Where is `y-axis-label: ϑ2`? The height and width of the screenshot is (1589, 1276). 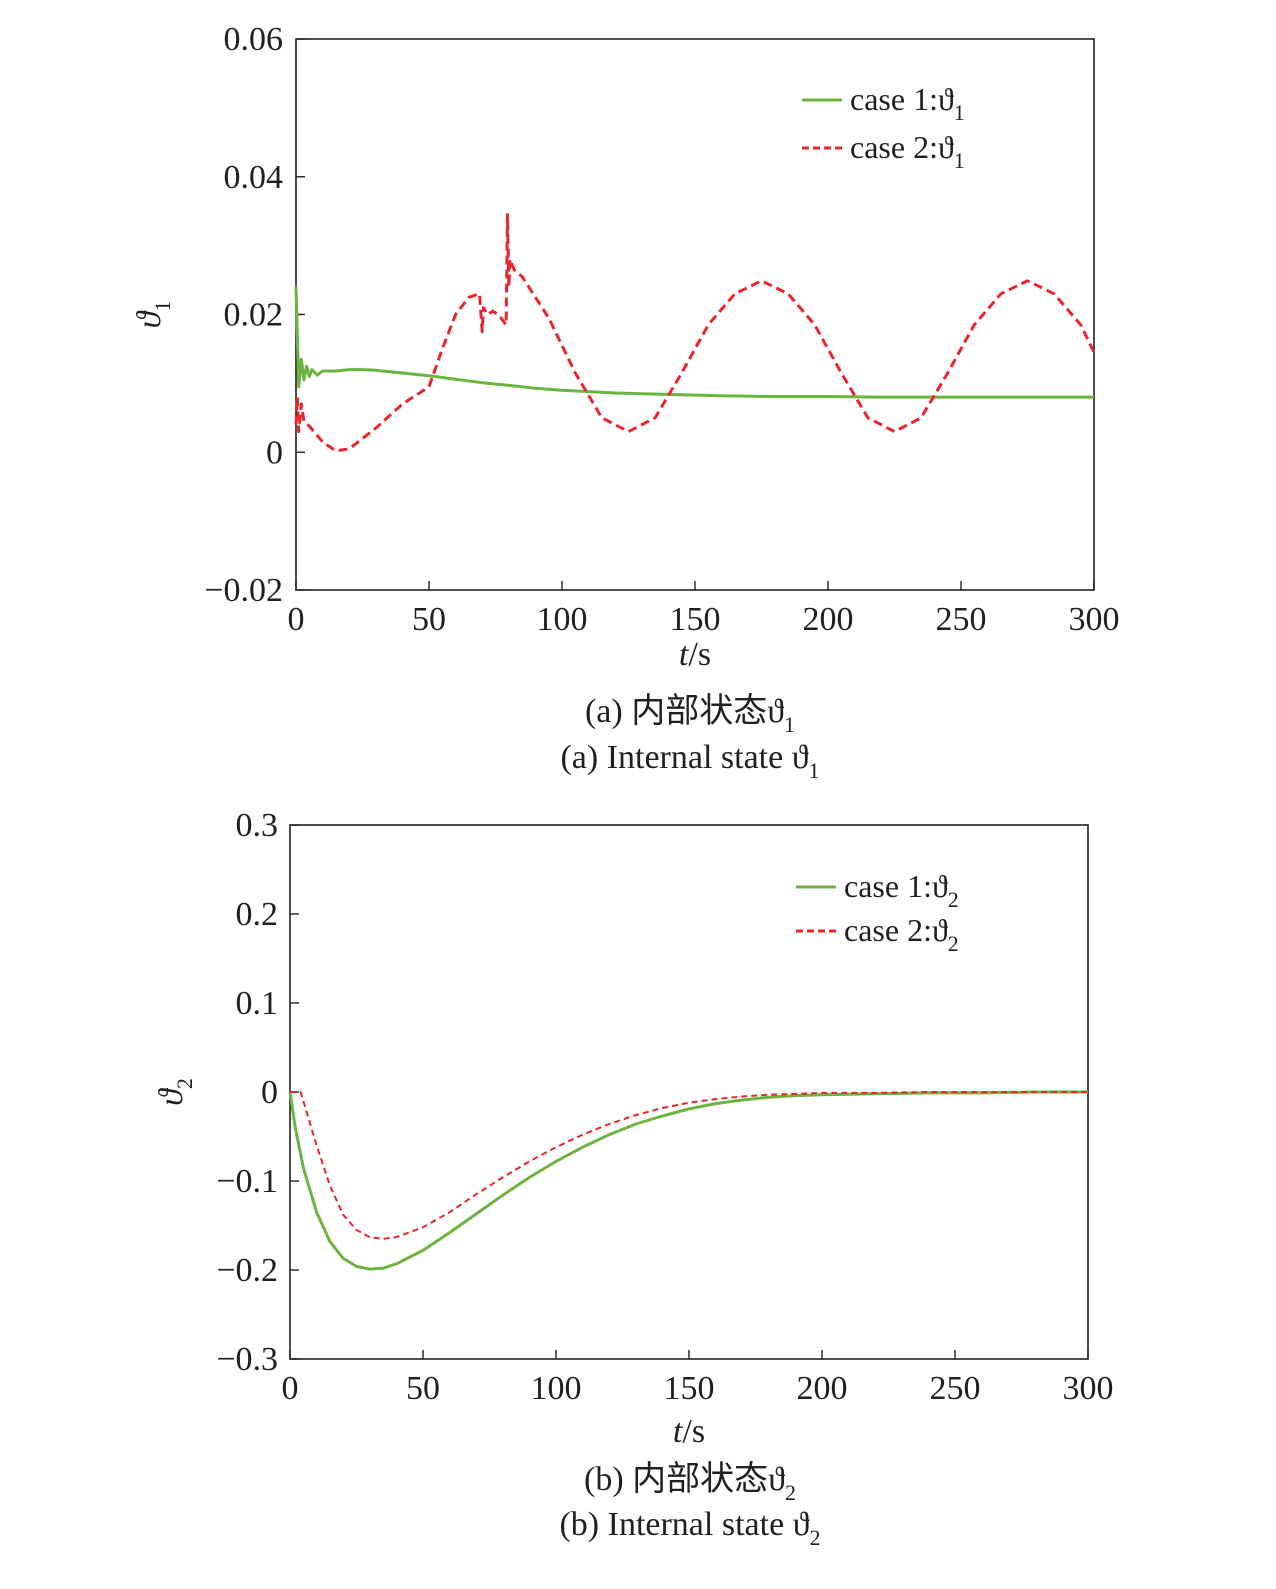 y-axis-label: ϑ2 is located at coordinates (175, 1092).